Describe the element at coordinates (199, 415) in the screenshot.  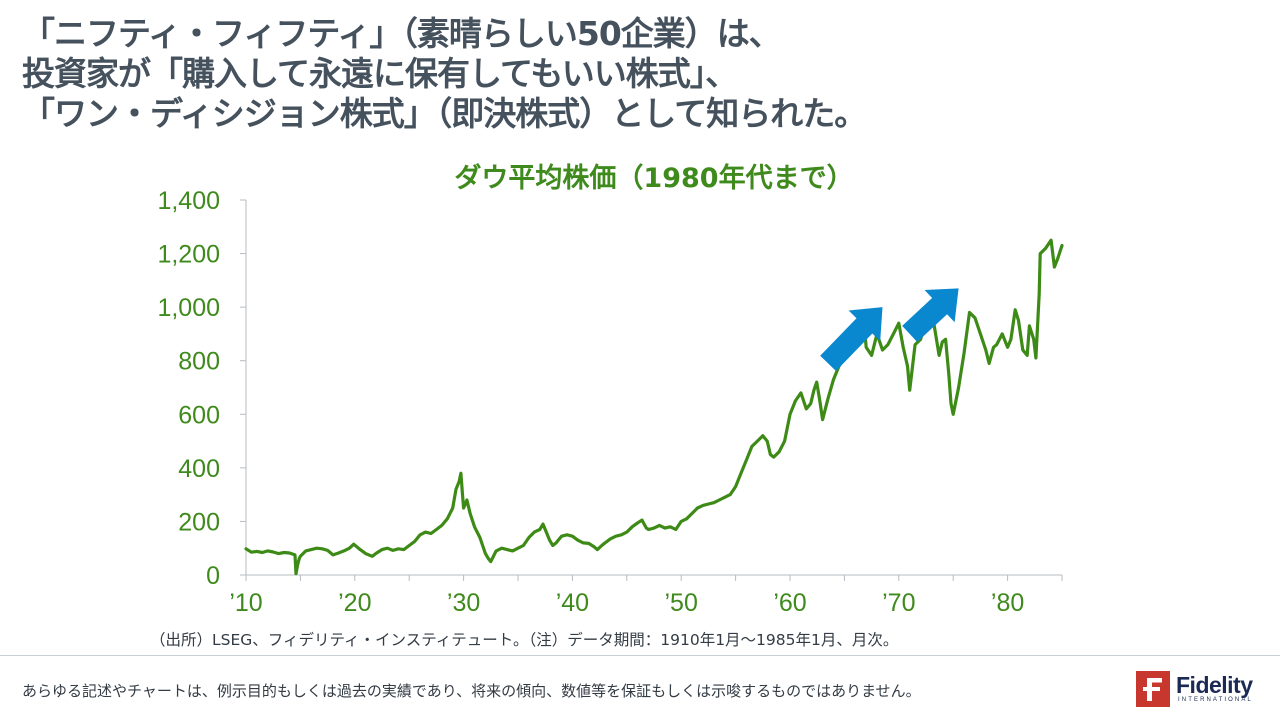
I see `y-tick-label: 600` at that location.